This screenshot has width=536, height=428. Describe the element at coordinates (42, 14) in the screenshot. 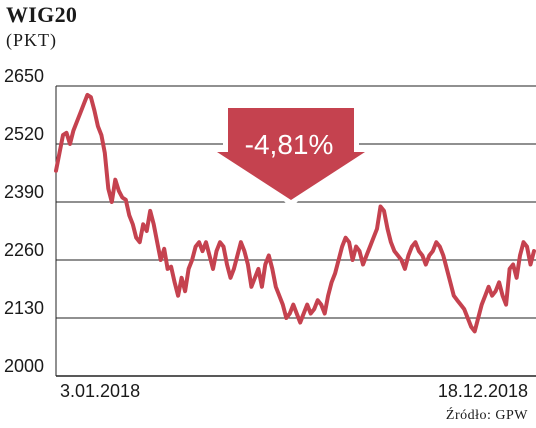

I see `chart-title: WIG20` at that location.